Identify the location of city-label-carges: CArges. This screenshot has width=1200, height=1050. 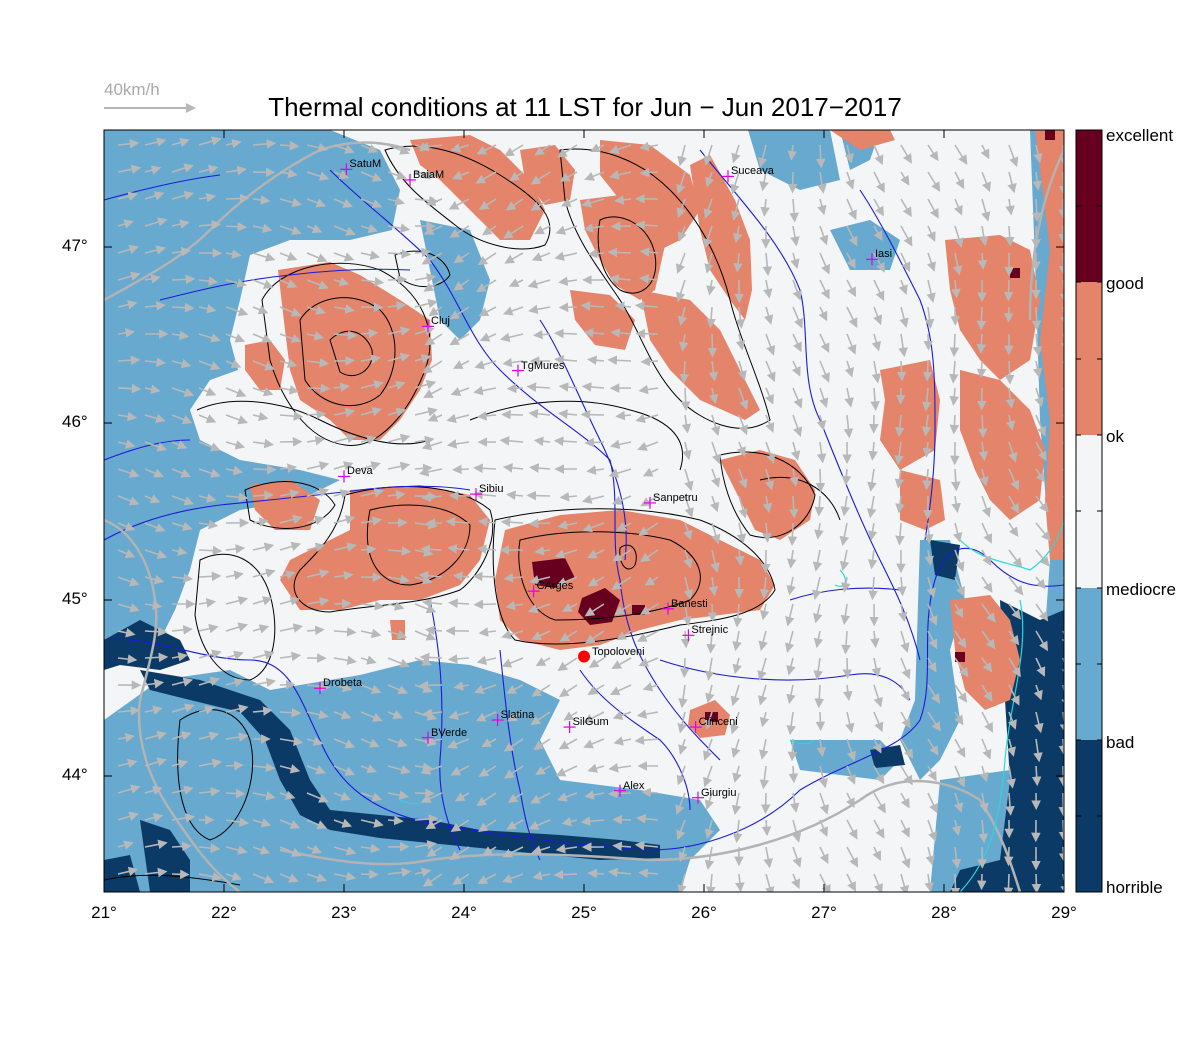
(555, 586).